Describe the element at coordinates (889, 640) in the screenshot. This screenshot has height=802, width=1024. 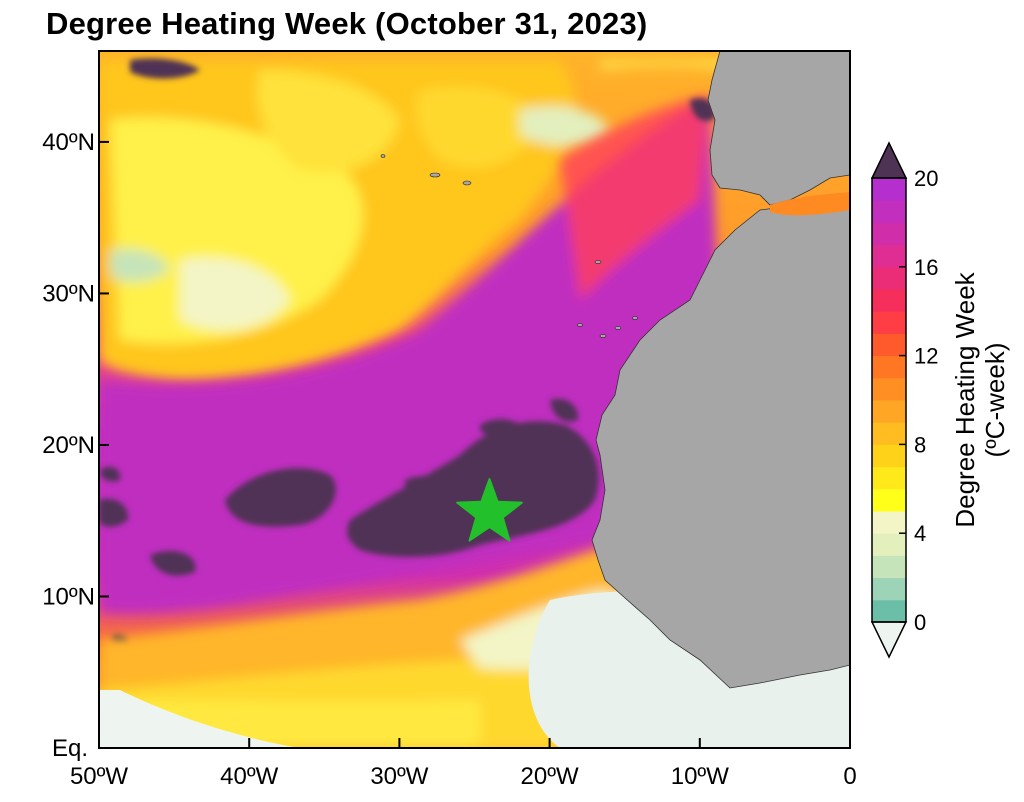
I see `colorbar-under-triangle` at that location.